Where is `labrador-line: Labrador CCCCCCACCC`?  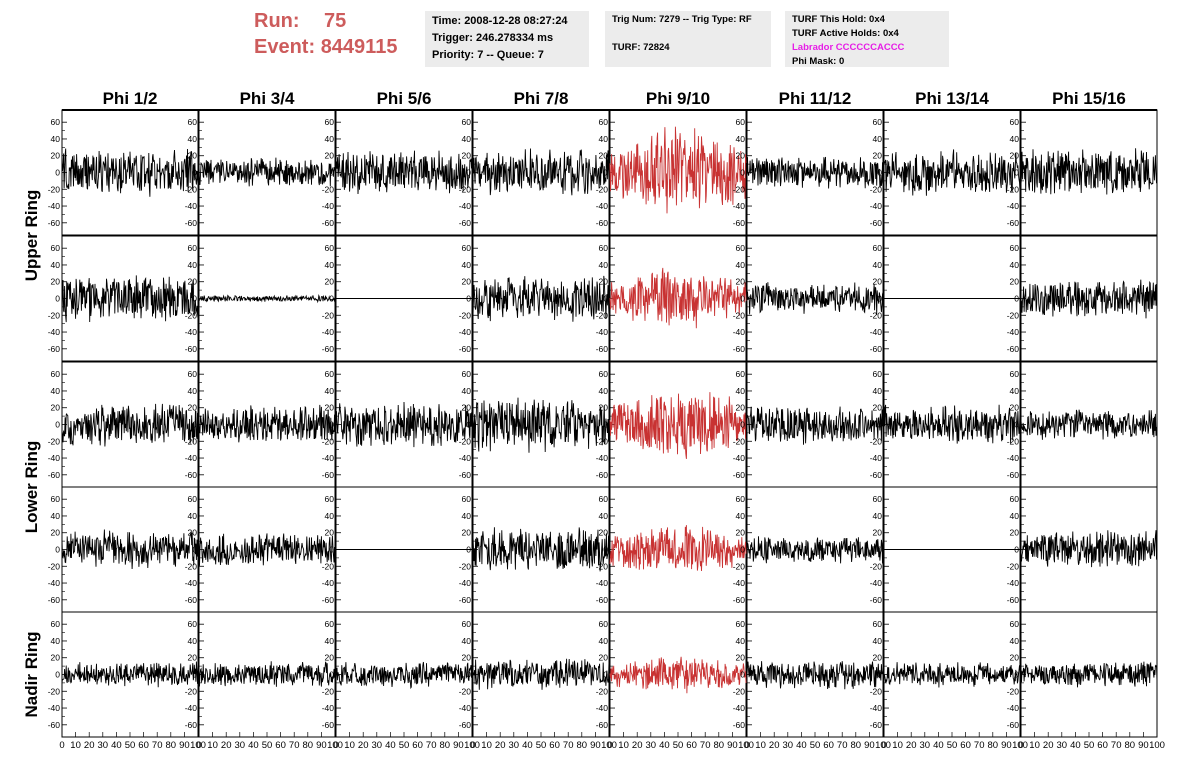
labrador-line: Labrador CCCCCCACCC is located at coordinates (848, 47).